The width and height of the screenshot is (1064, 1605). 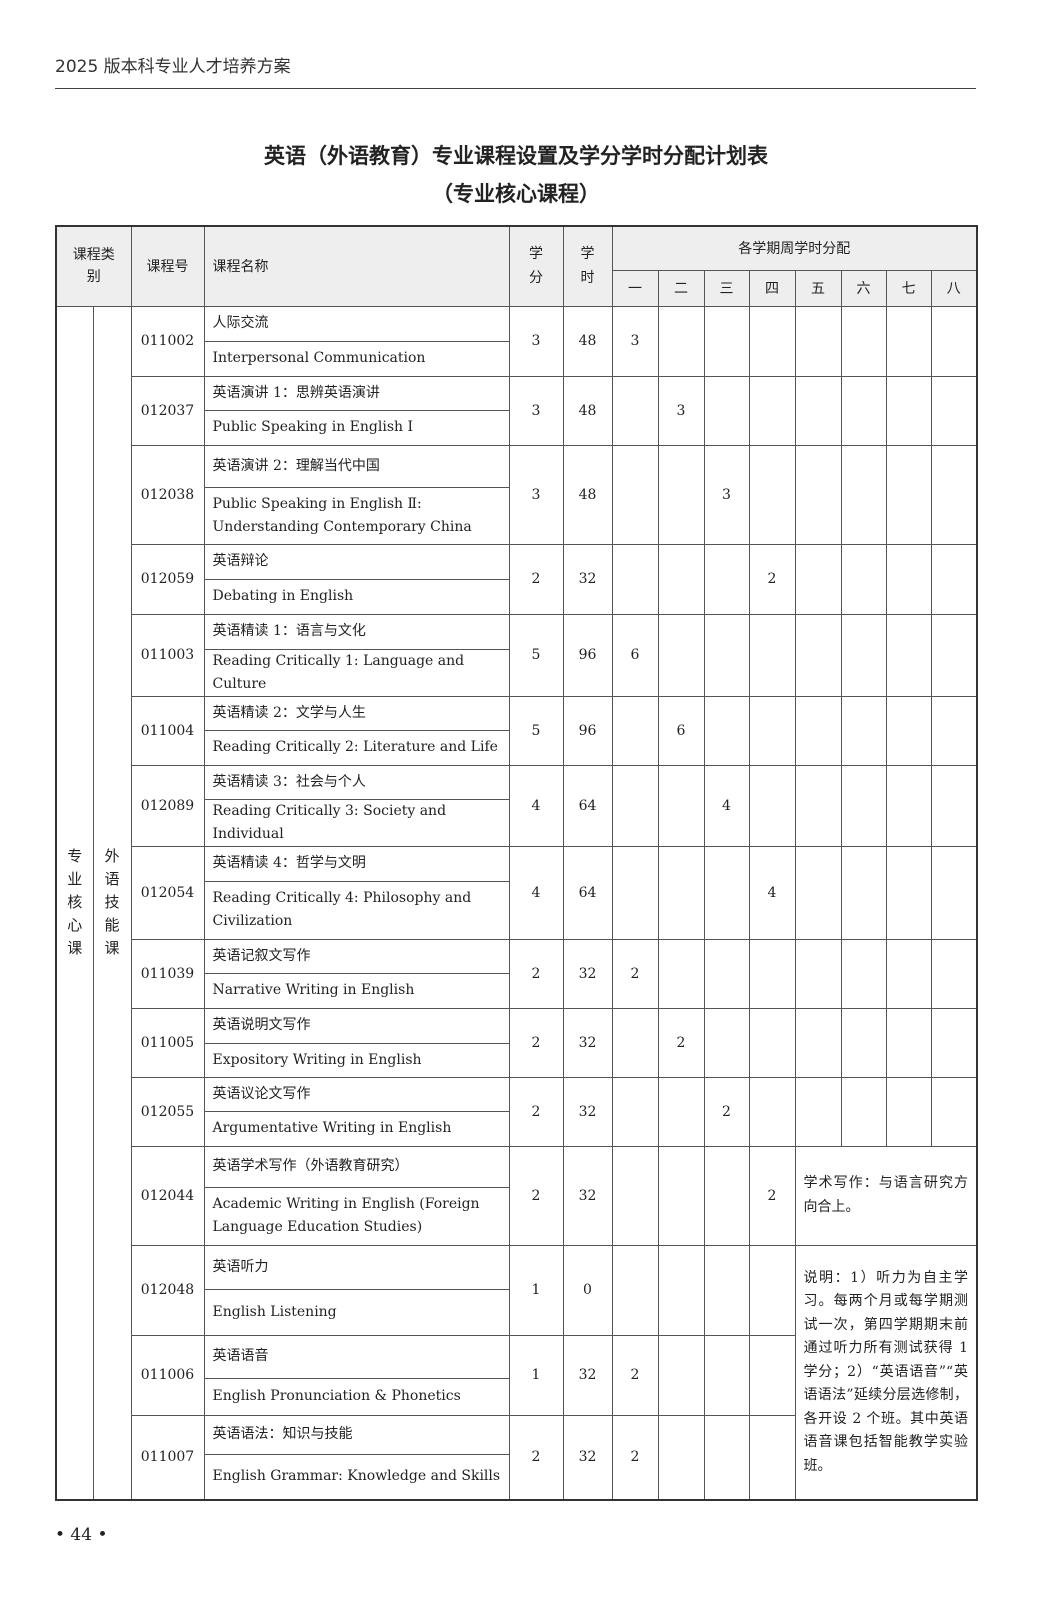 I want to click on semester-4-hours: 2, so click(x=772, y=579).